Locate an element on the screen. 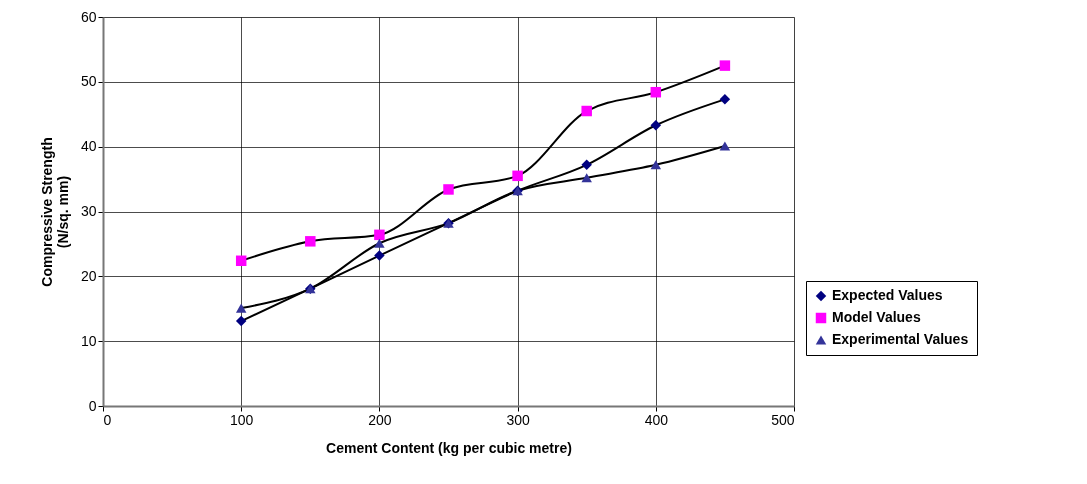  x-tick-label: 300 is located at coordinates (518, 419).